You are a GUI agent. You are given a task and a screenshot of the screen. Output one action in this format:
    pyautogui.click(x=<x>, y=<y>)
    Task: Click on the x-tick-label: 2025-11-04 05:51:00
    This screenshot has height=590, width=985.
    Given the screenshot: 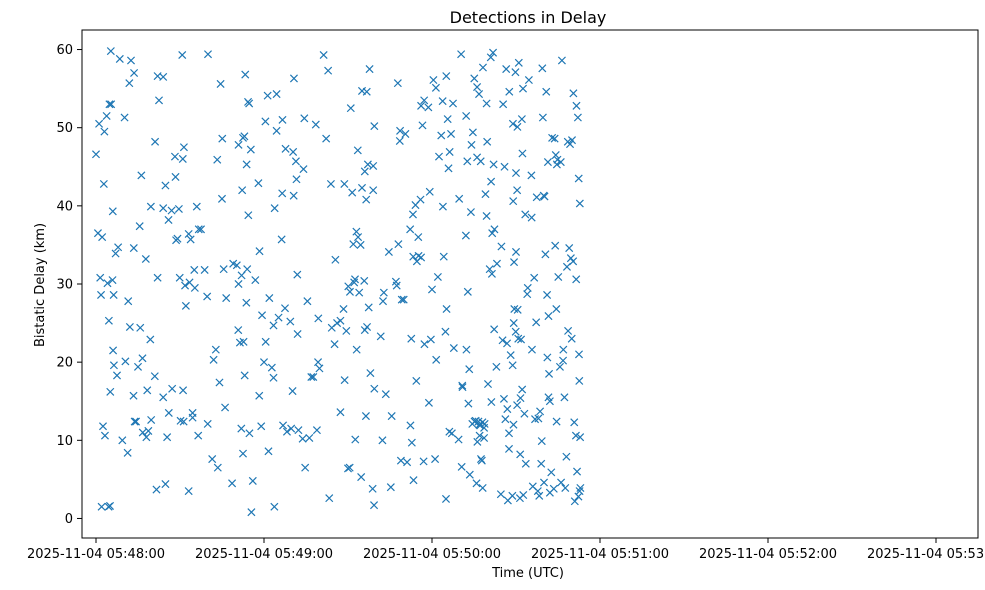 What is the action you would take?
    pyautogui.click(x=600, y=554)
    